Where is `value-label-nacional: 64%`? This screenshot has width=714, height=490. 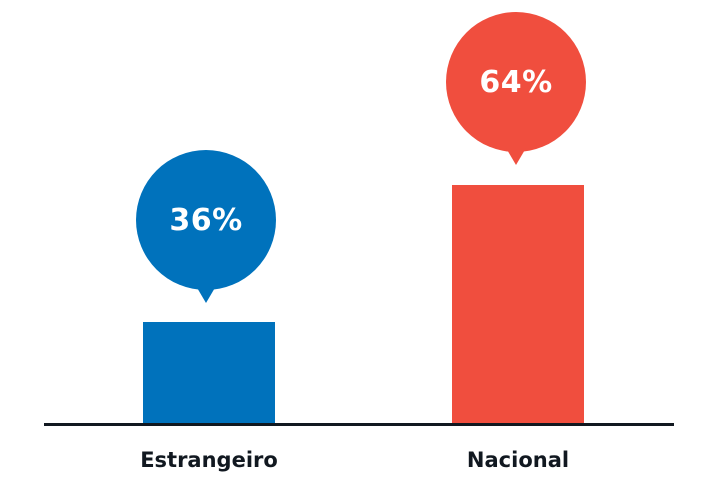 value-label-nacional: 64% is located at coordinates (516, 82).